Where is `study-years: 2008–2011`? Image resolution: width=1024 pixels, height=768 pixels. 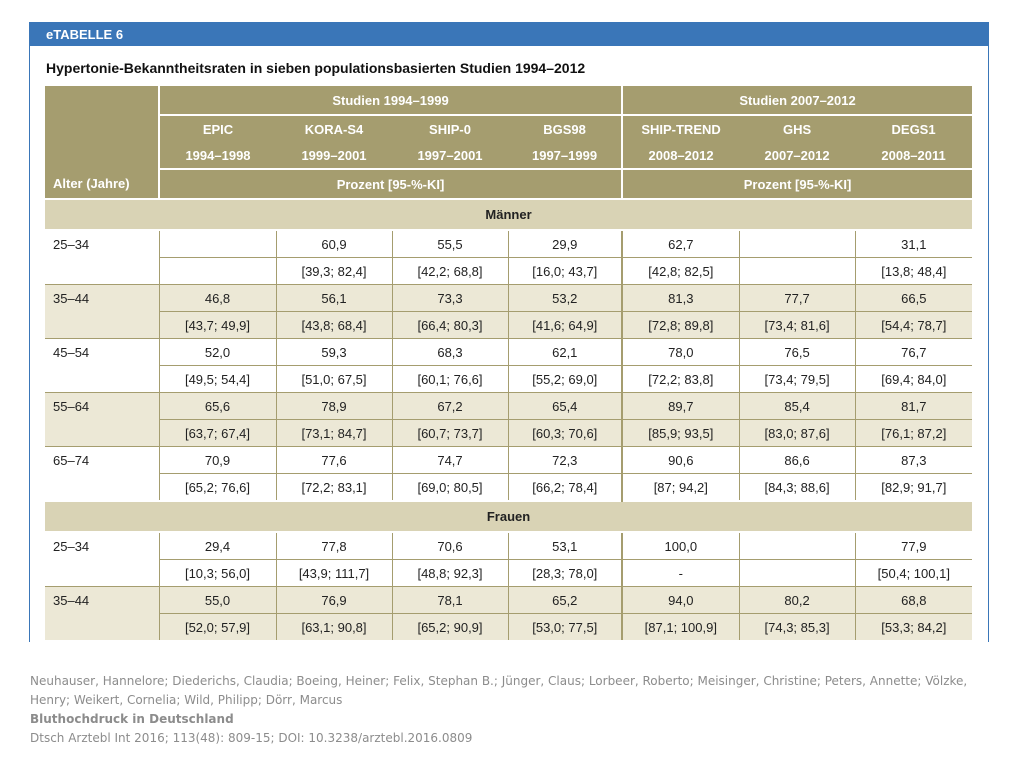
study-years: 2008–2011 is located at coordinates (914, 156).